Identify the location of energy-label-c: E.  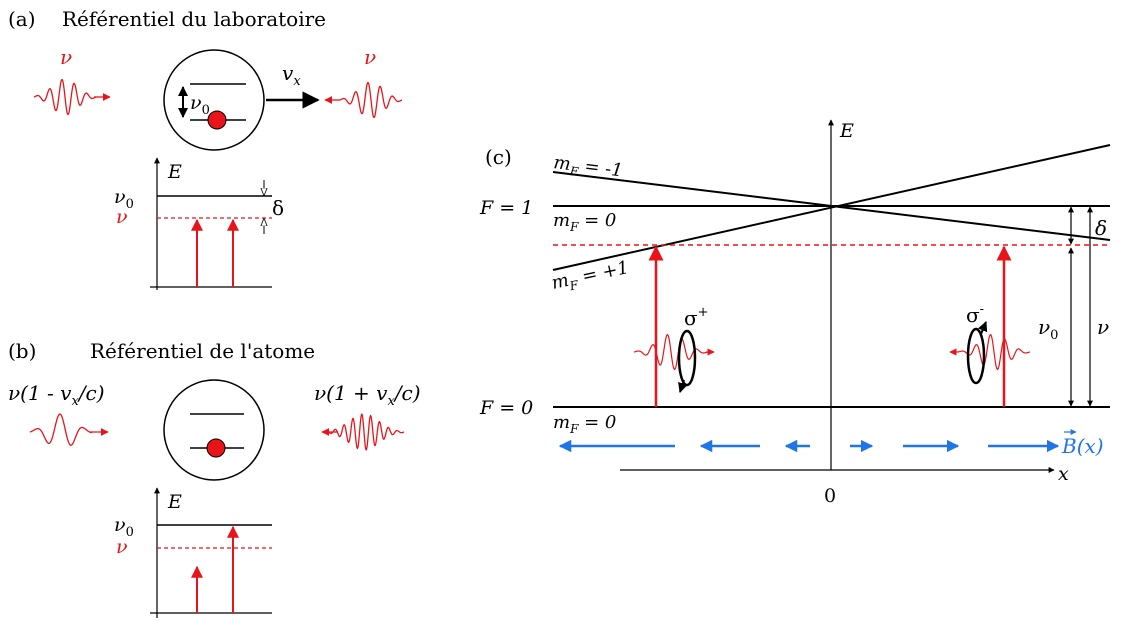
(846, 131).